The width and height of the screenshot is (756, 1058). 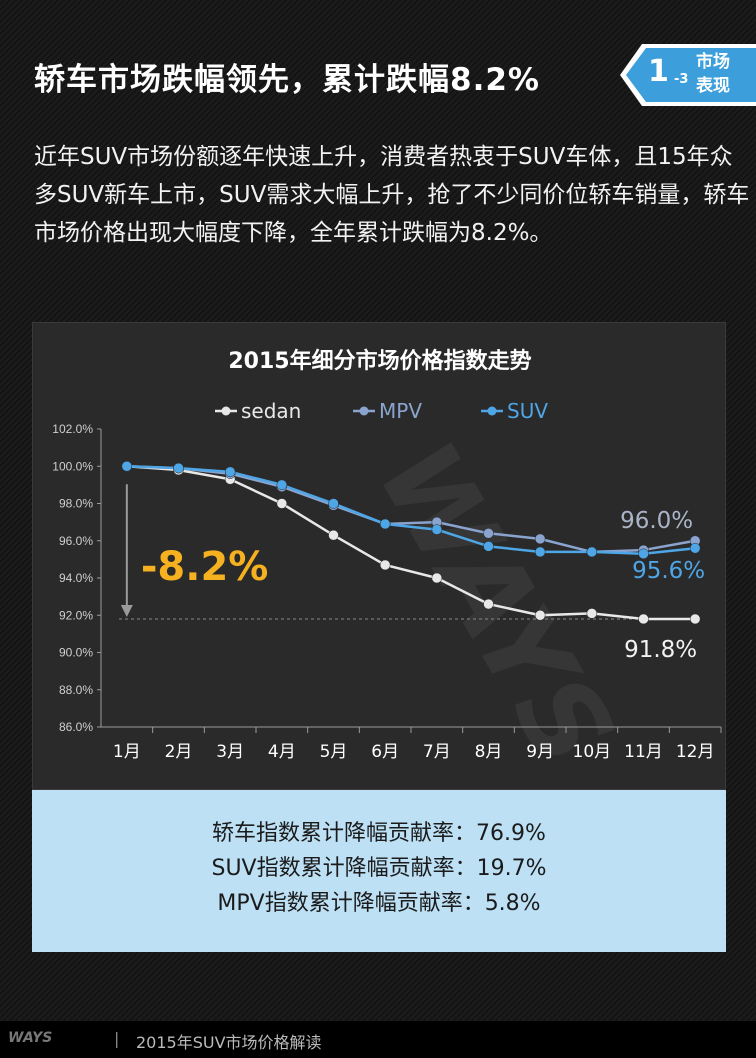 I want to click on y-tick-label: 102.0%, so click(x=72, y=429).